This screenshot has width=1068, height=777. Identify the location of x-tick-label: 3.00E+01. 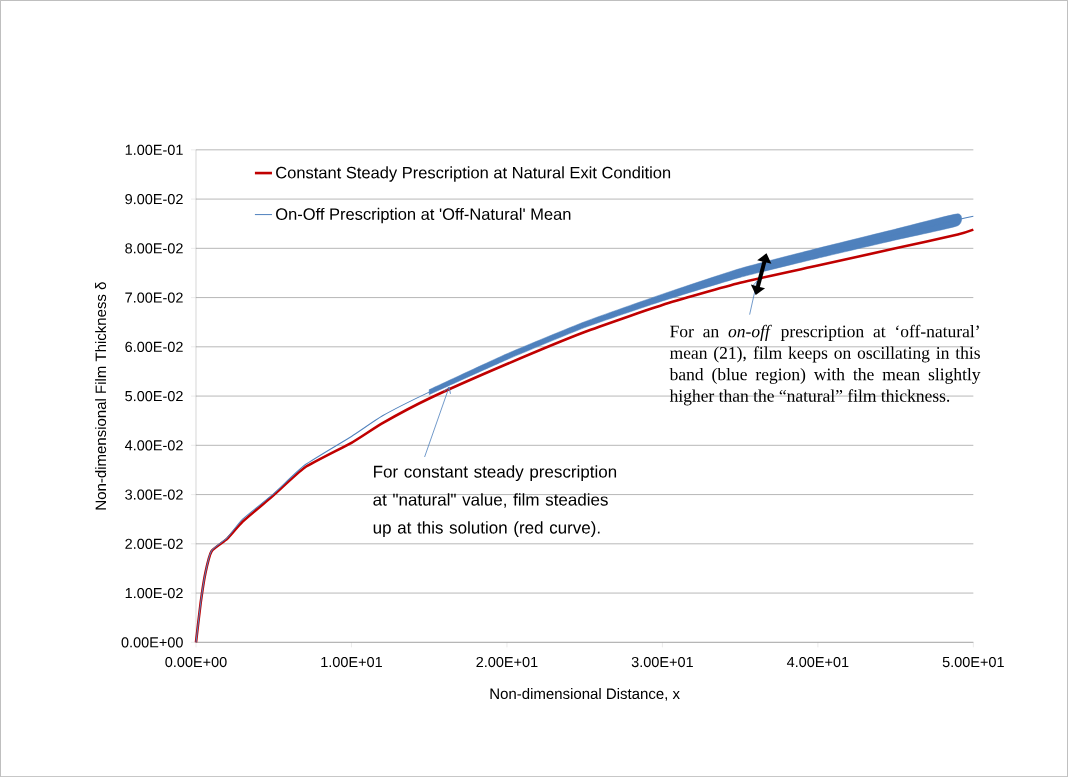
(662, 662).